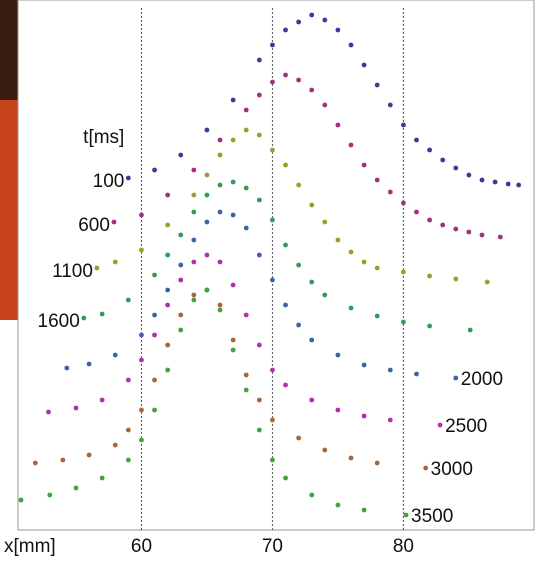  What do you see at coordinates (466, 426) in the screenshot?
I see `series-label: 2500` at bounding box center [466, 426].